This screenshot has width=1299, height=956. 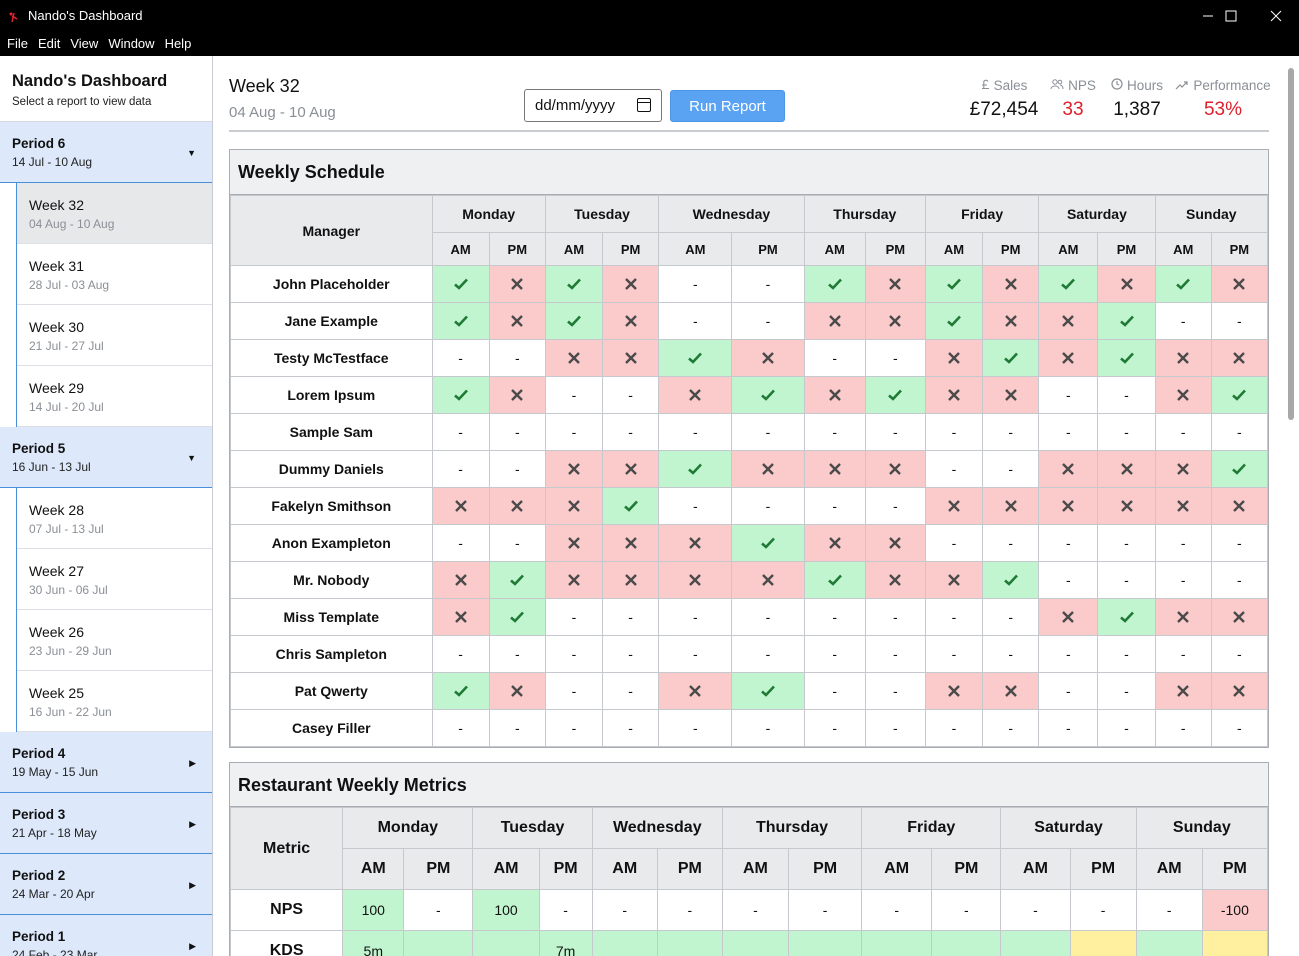 What do you see at coordinates (131, 43) in the screenshot?
I see `menu-window: Window` at bounding box center [131, 43].